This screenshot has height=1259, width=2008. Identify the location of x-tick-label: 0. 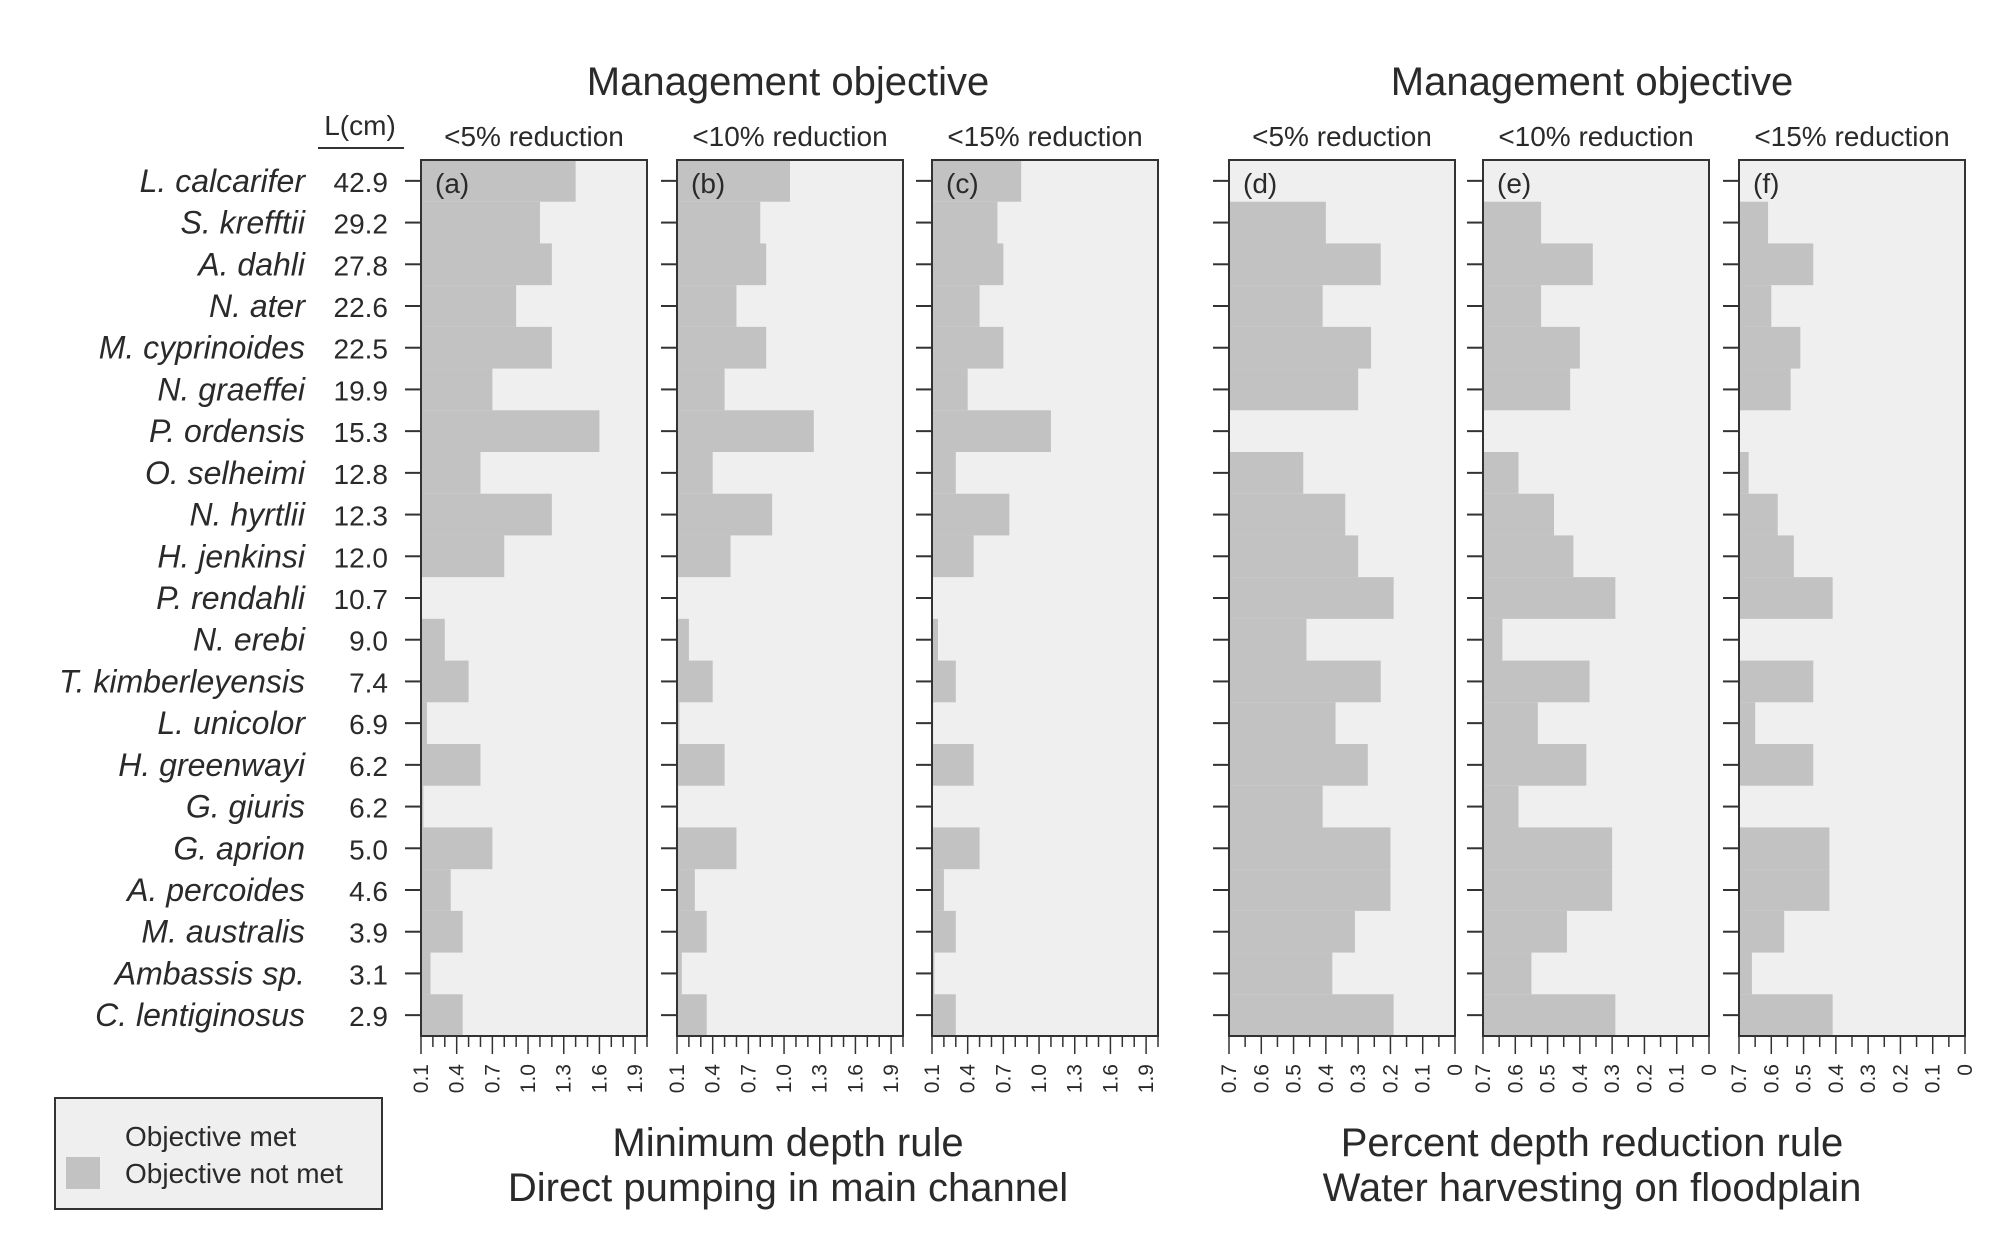
(1965, 1070).